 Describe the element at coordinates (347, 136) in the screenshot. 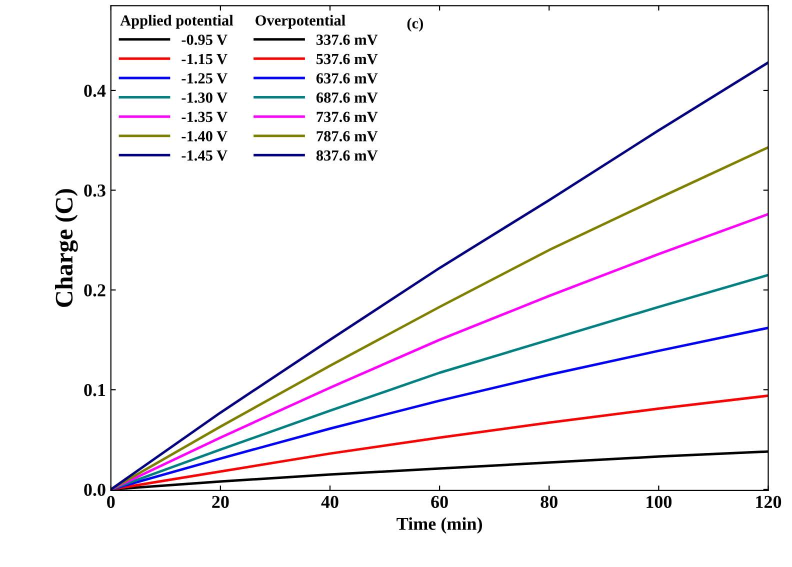

I see `annotation: 787.6 mV` at that location.